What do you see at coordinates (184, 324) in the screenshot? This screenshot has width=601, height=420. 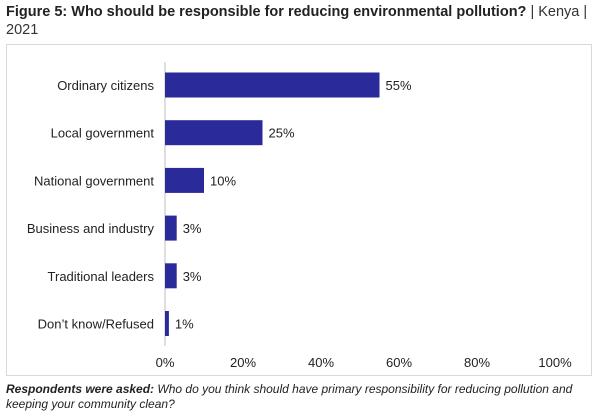 I see `data-label: 1%` at bounding box center [184, 324].